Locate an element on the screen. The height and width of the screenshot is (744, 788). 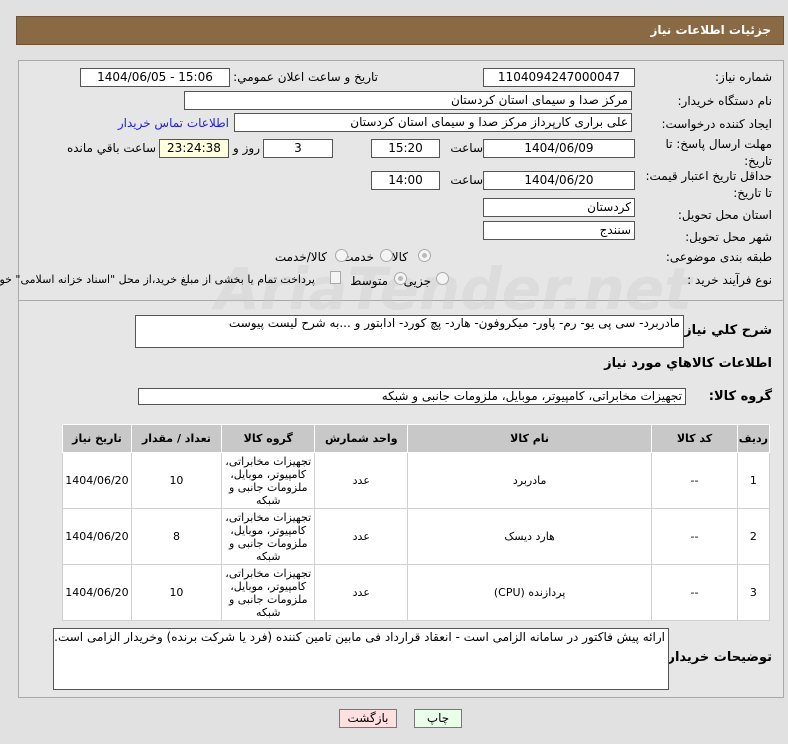
col-unit: واحد شمارش is located at coordinates (361, 438).